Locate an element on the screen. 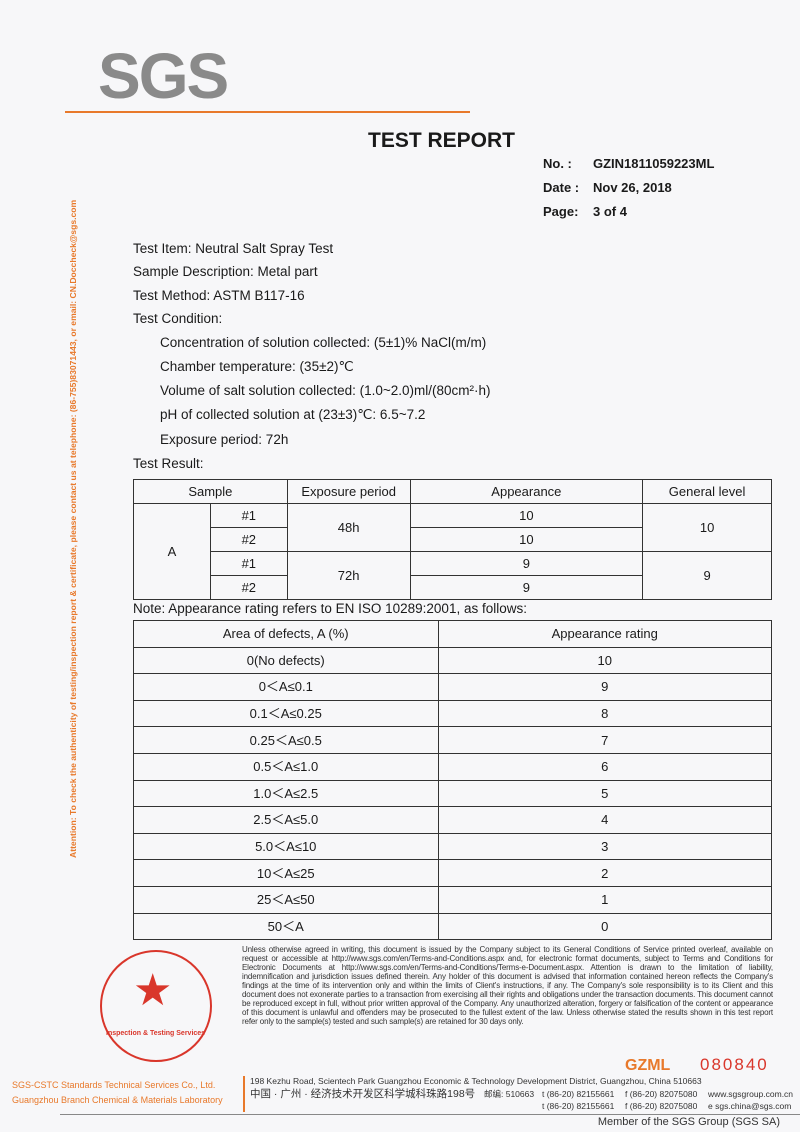 This screenshot has height=1132, width=800. table-row: 0.5＜A≤1.0 6 is located at coordinates (452, 766).